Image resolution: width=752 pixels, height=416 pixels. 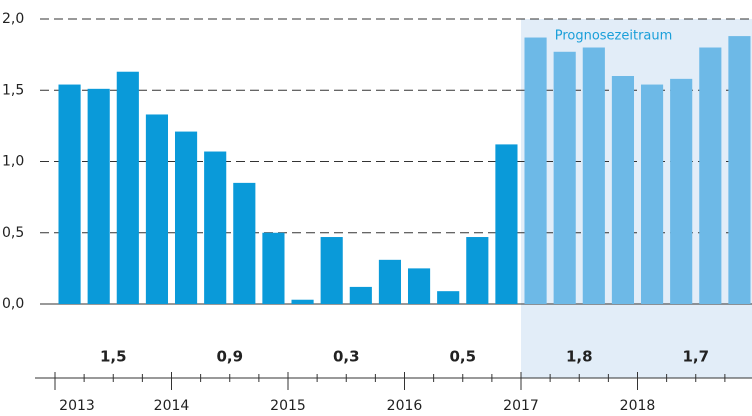 What do you see at coordinates (13, 90) in the screenshot?
I see `y-tick-label: 1,5` at bounding box center [13, 90].